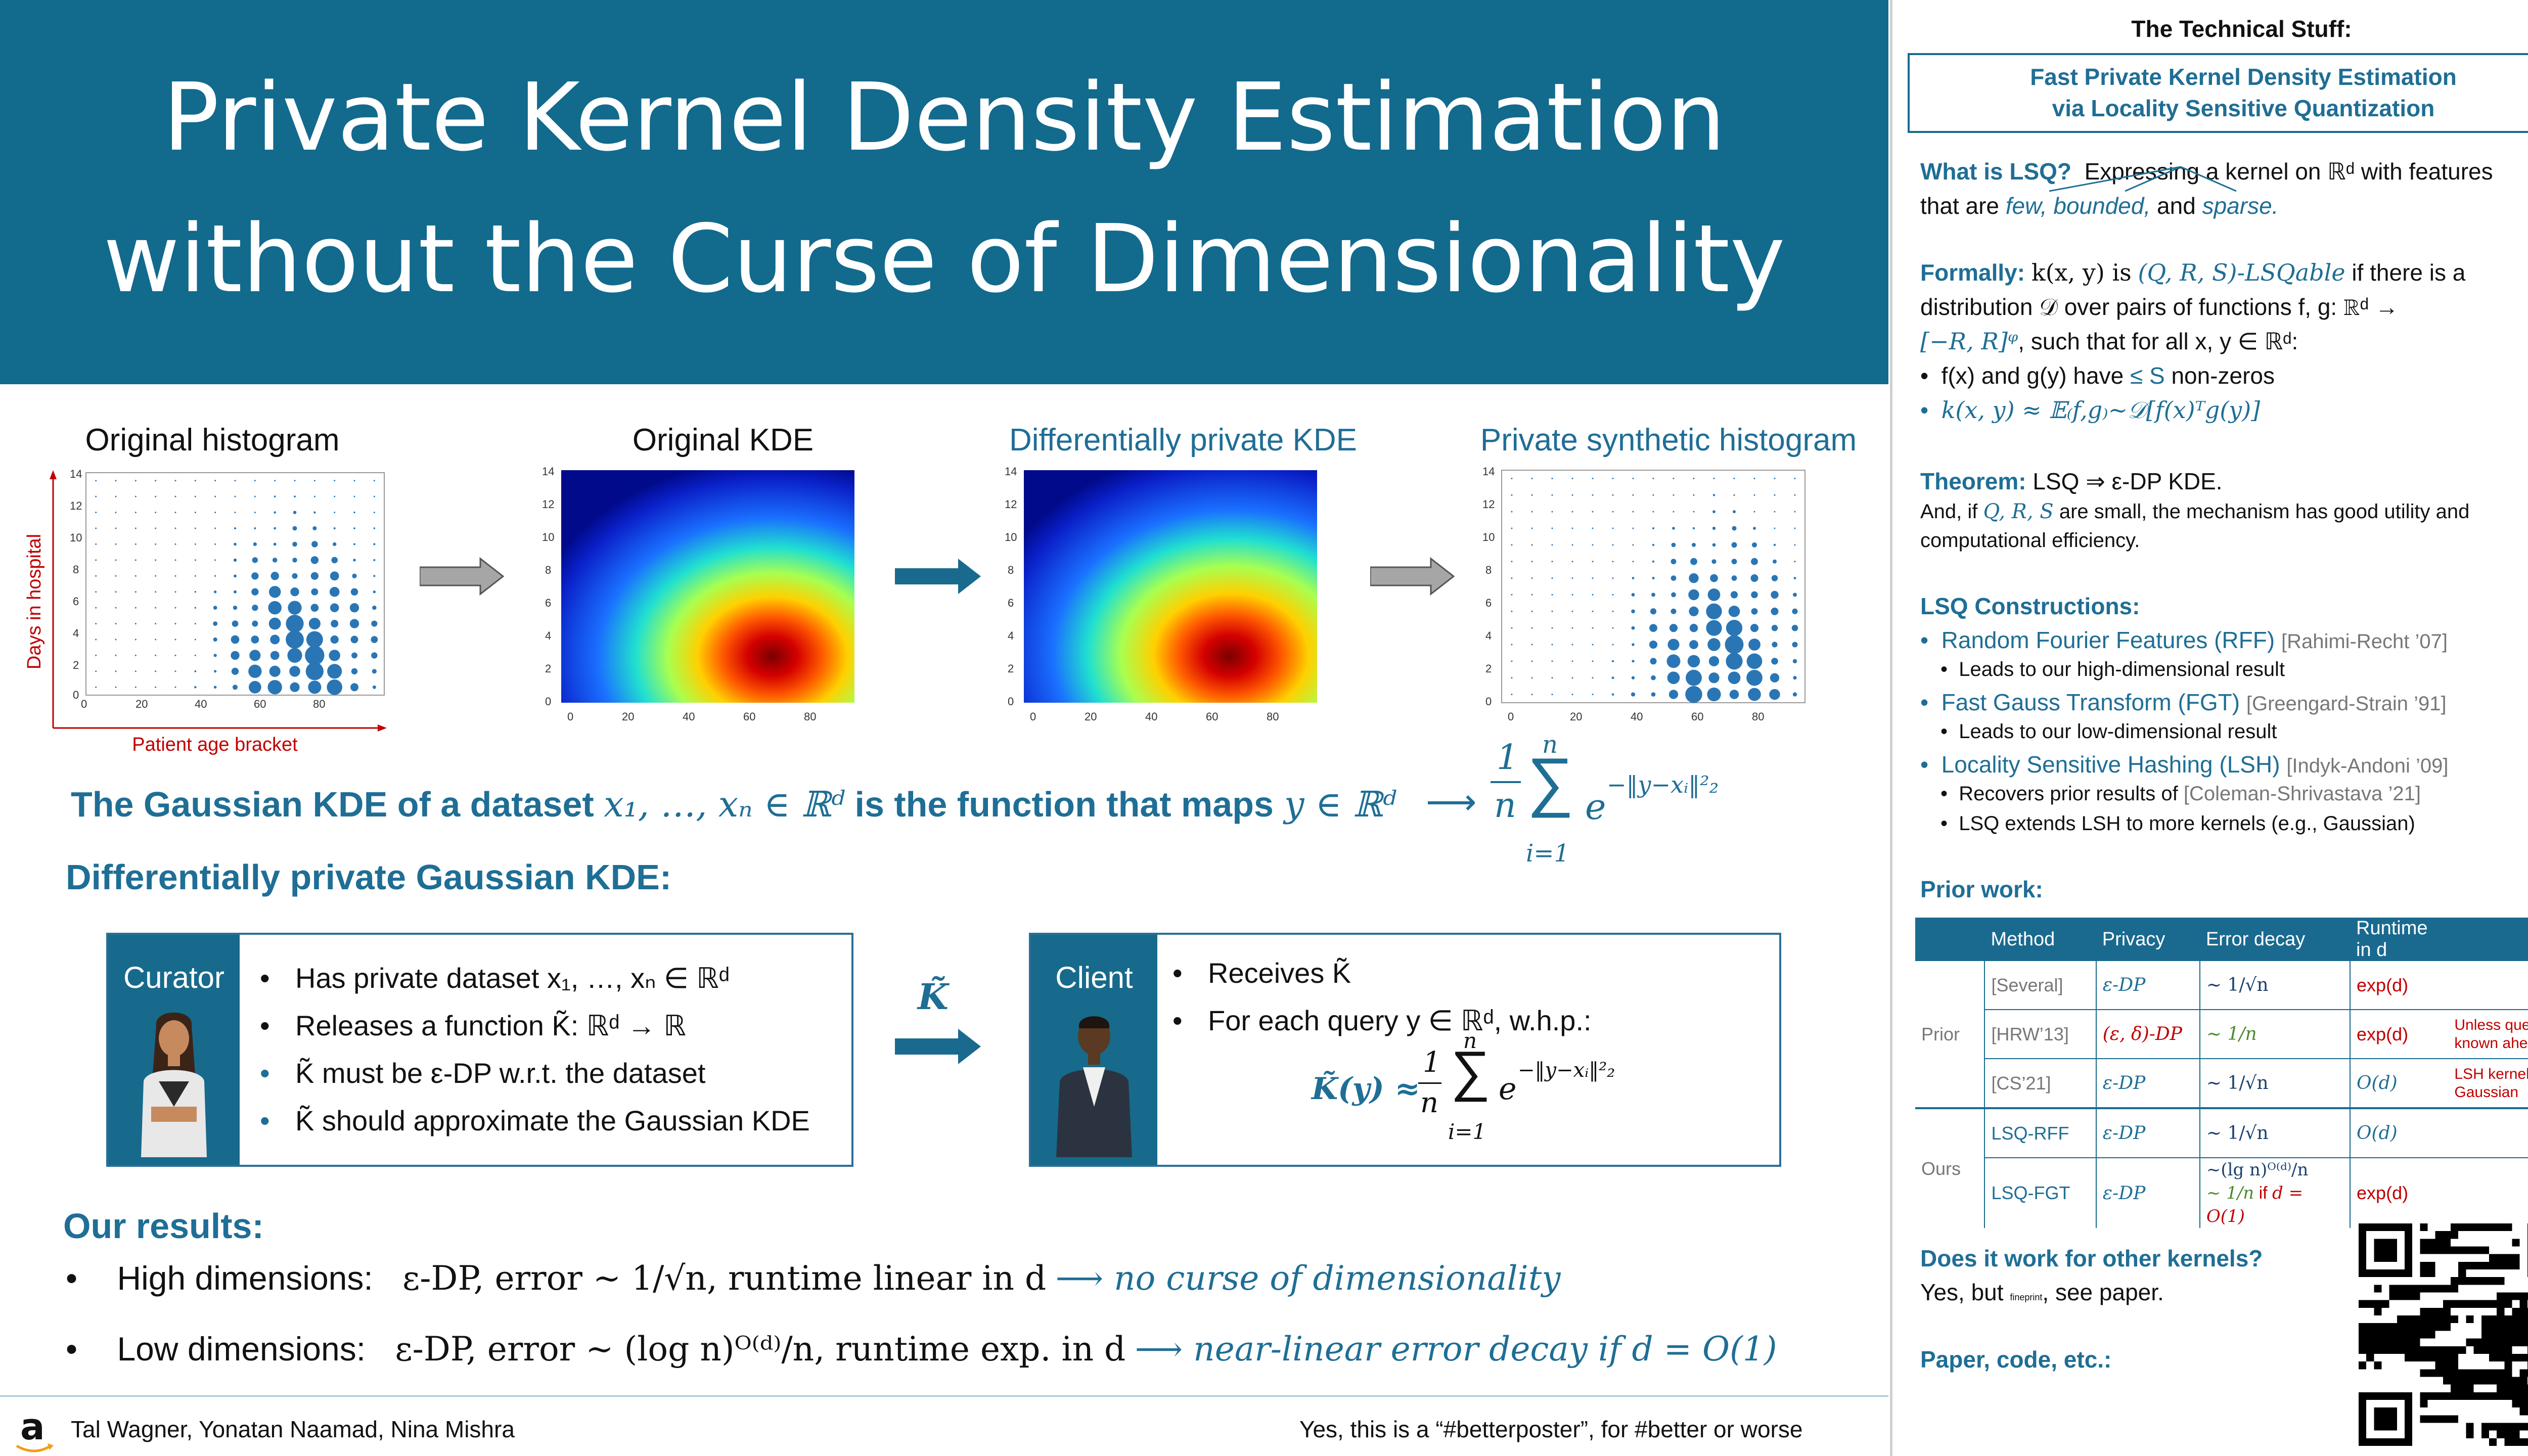 This screenshot has width=2528, height=1456. I want to click on arrow-teal-2-icon, so click(938, 1046).